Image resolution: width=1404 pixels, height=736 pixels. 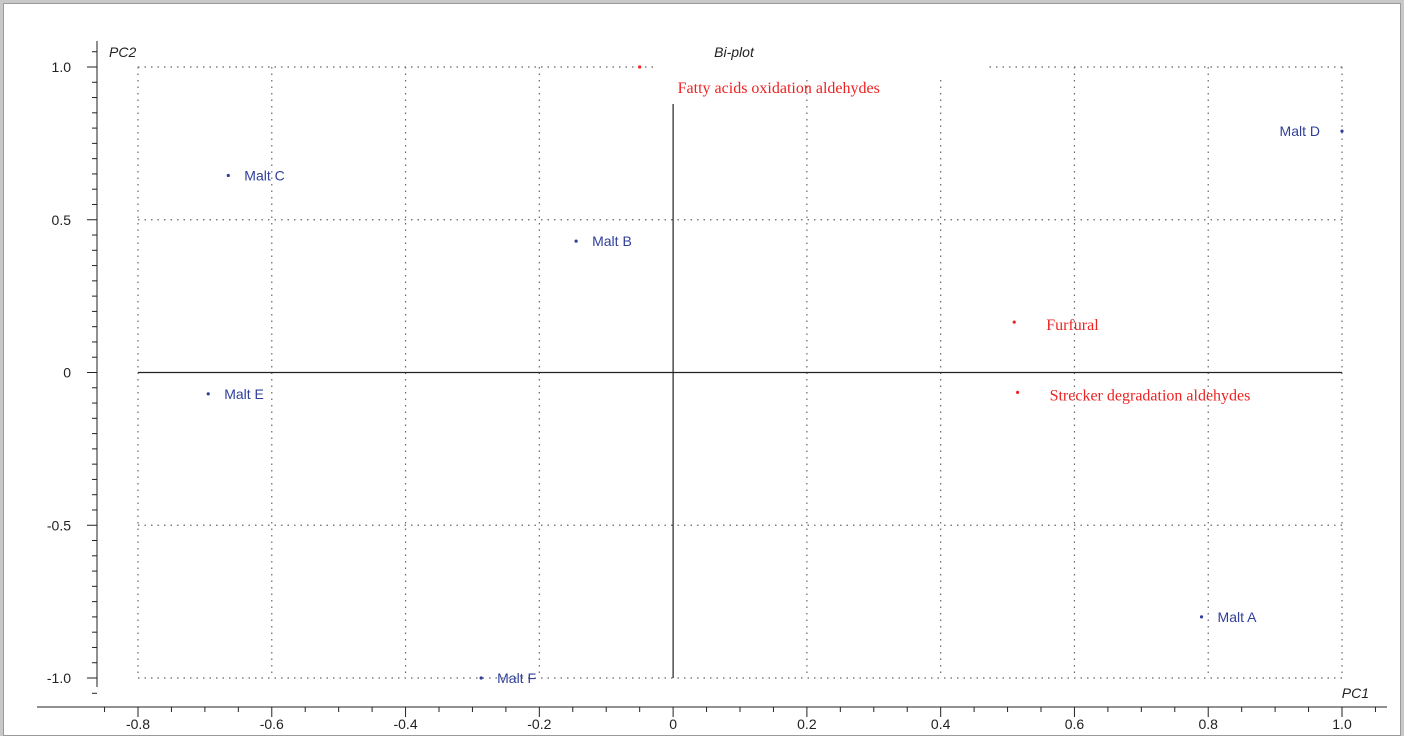 What do you see at coordinates (941, 724) in the screenshot?
I see `x-tick-label: 0.4` at bounding box center [941, 724].